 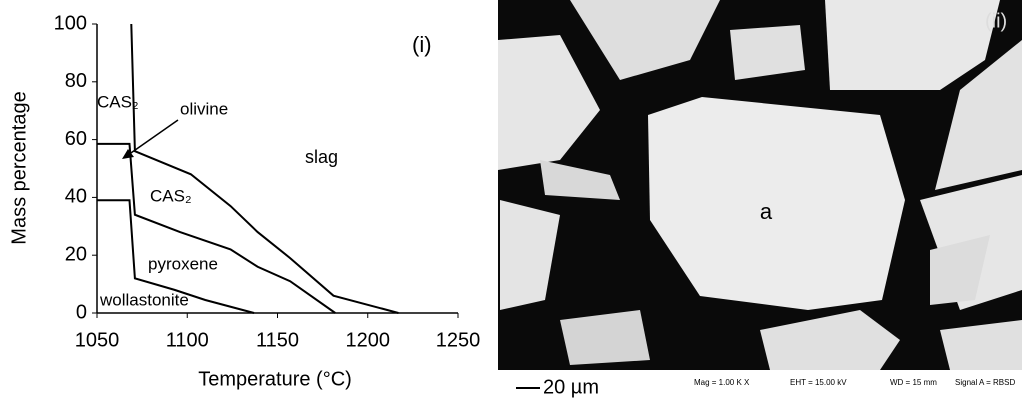 I want to click on y-axis-label: Mass percentage, so click(x=19, y=167).